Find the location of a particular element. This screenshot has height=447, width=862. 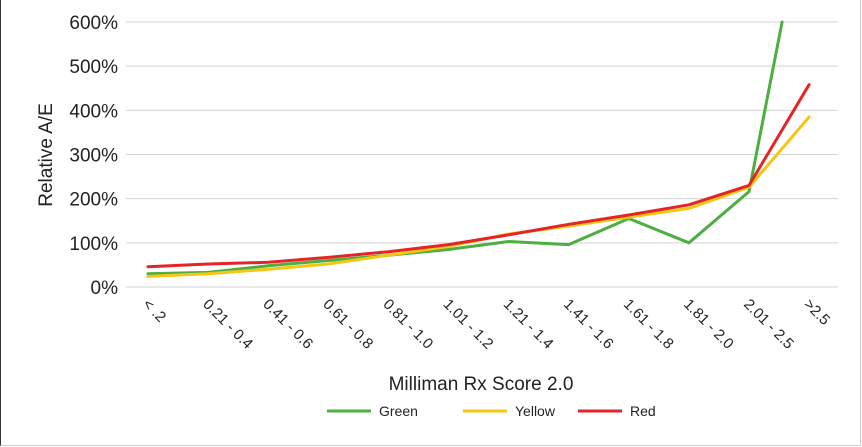

y-tick-label: 100% is located at coordinates (93, 244).